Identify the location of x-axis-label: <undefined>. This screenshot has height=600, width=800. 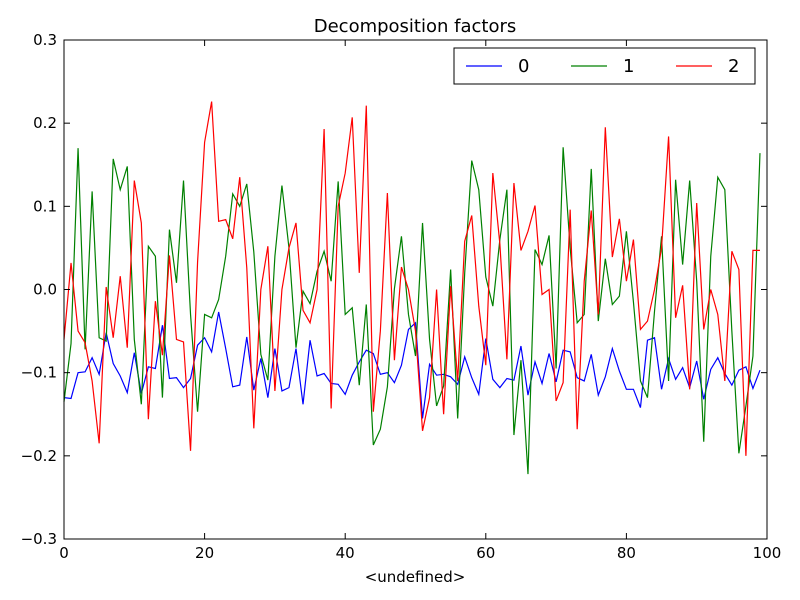
(415, 577).